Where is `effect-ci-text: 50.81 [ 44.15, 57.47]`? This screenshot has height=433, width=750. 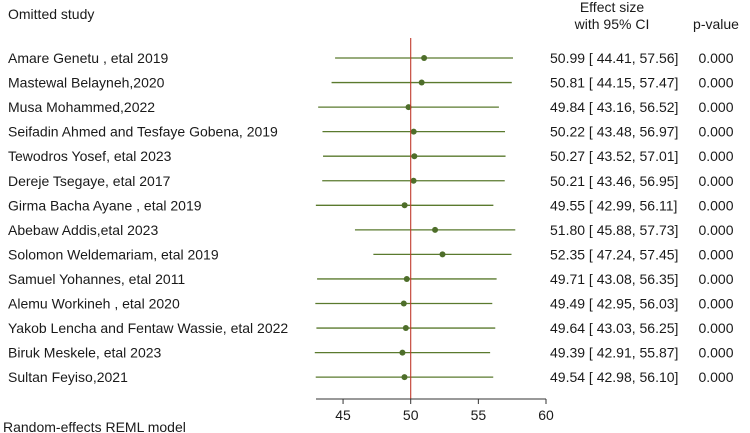
effect-ci-text: 50.81 [ 44.15, 57.47] is located at coordinates (614, 83).